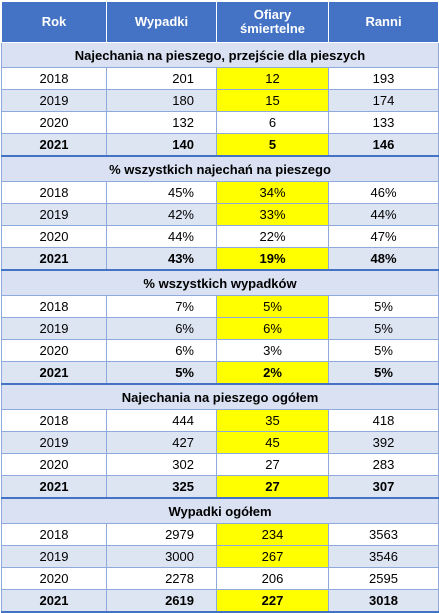 The image size is (439, 613). Describe the element at coordinates (383, 214) in the screenshot. I see `cell-ranni: 44%` at that location.